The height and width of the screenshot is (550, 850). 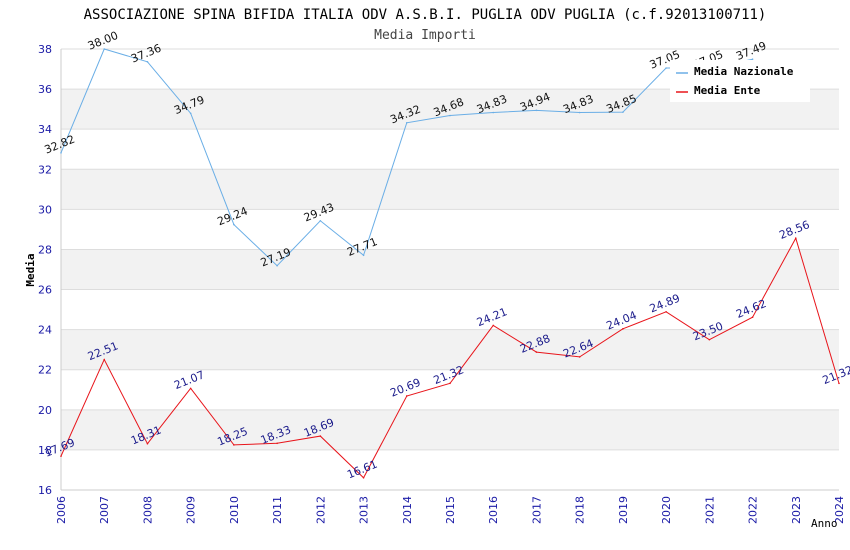 I want to click on x-tick-label: 2009, so click(x=191, y=510).